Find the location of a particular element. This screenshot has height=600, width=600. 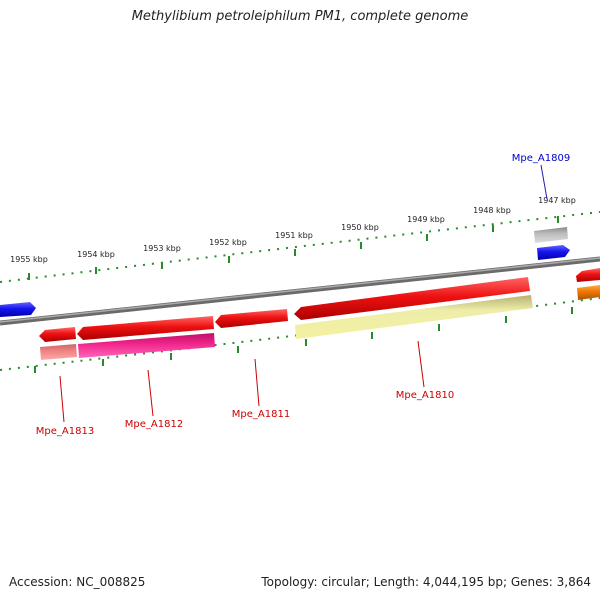

feature-salmon-a1813 is located at coordinates (58, 352).